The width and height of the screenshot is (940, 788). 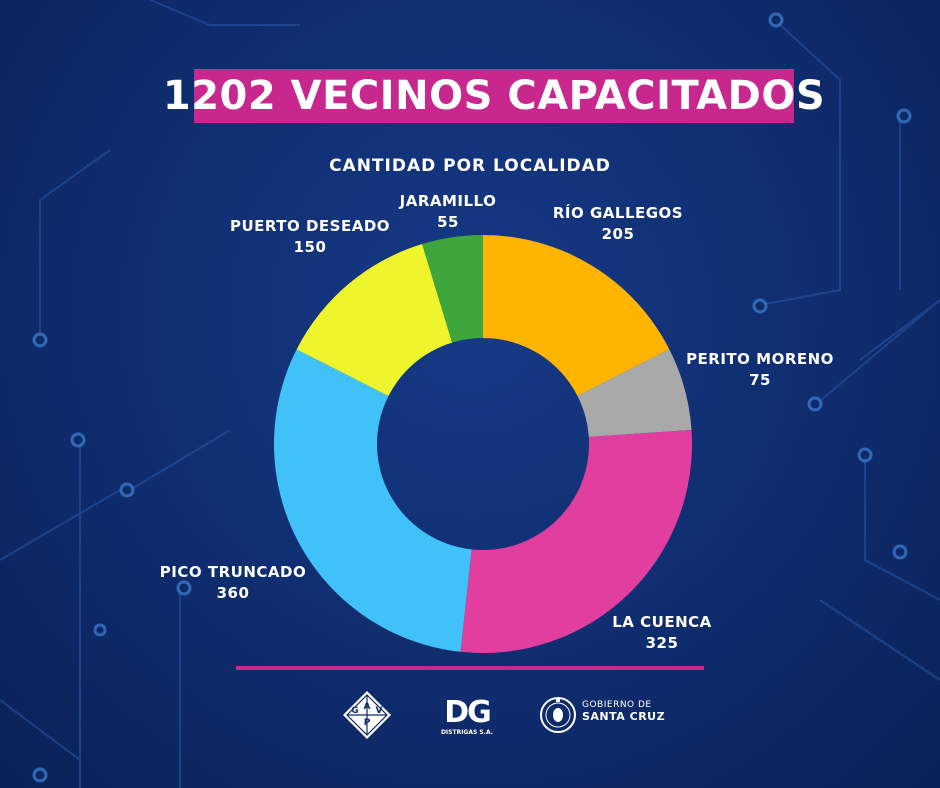 What do you see at coordinates (379, 711) in the screenshot?
I see `agvp-letter-v: V` at bounding box center [379, 711].